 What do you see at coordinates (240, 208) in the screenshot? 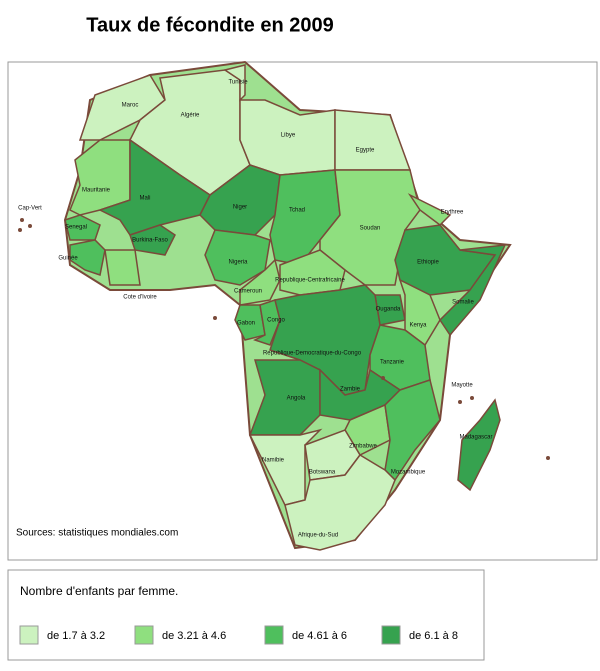
I see `country-label: Niger` at bounding box center [240, 208].